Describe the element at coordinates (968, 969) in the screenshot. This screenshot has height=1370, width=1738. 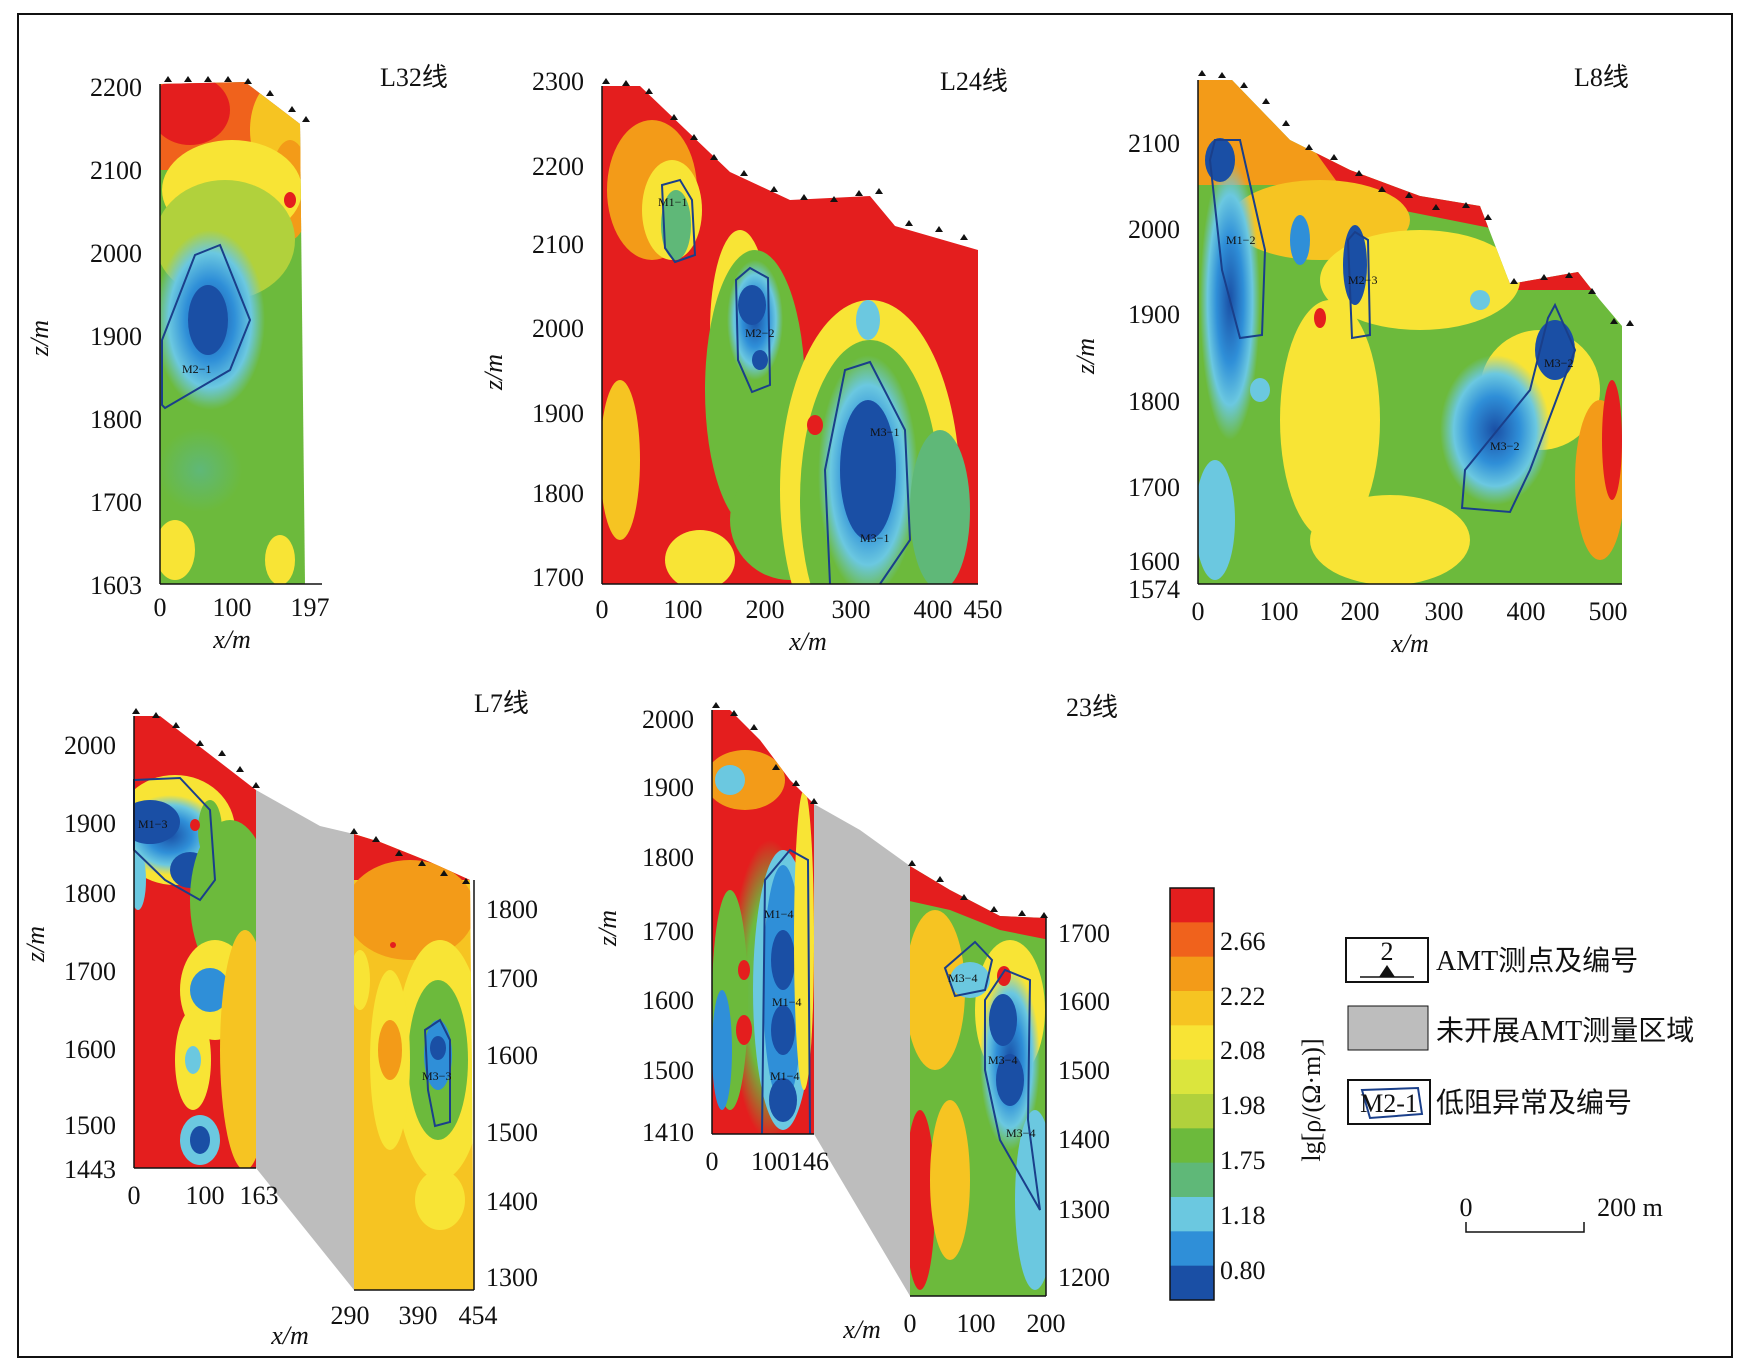
I see `anomaly-outline-m3-4a` at that location.